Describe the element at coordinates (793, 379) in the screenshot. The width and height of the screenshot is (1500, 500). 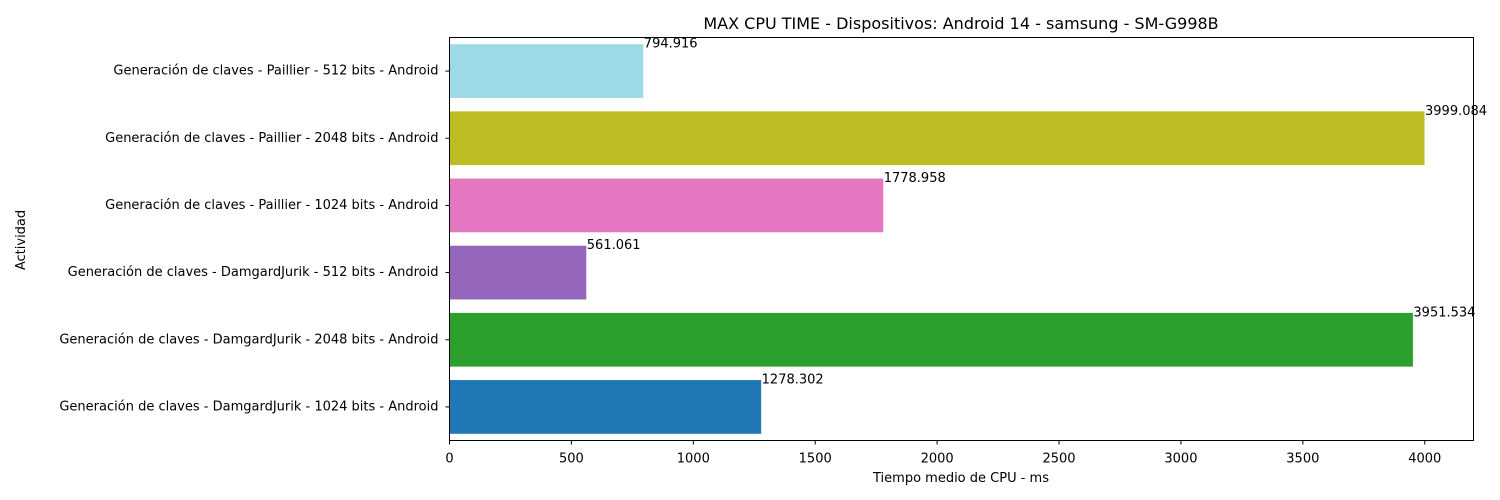
I see `data-label: 1278.302` at that location.